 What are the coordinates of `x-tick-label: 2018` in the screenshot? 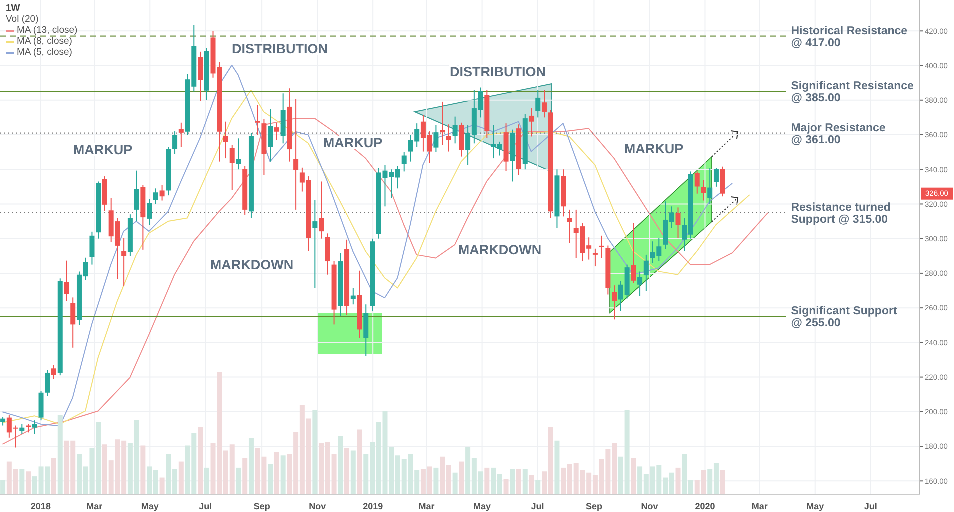 It's located at (40, 506).